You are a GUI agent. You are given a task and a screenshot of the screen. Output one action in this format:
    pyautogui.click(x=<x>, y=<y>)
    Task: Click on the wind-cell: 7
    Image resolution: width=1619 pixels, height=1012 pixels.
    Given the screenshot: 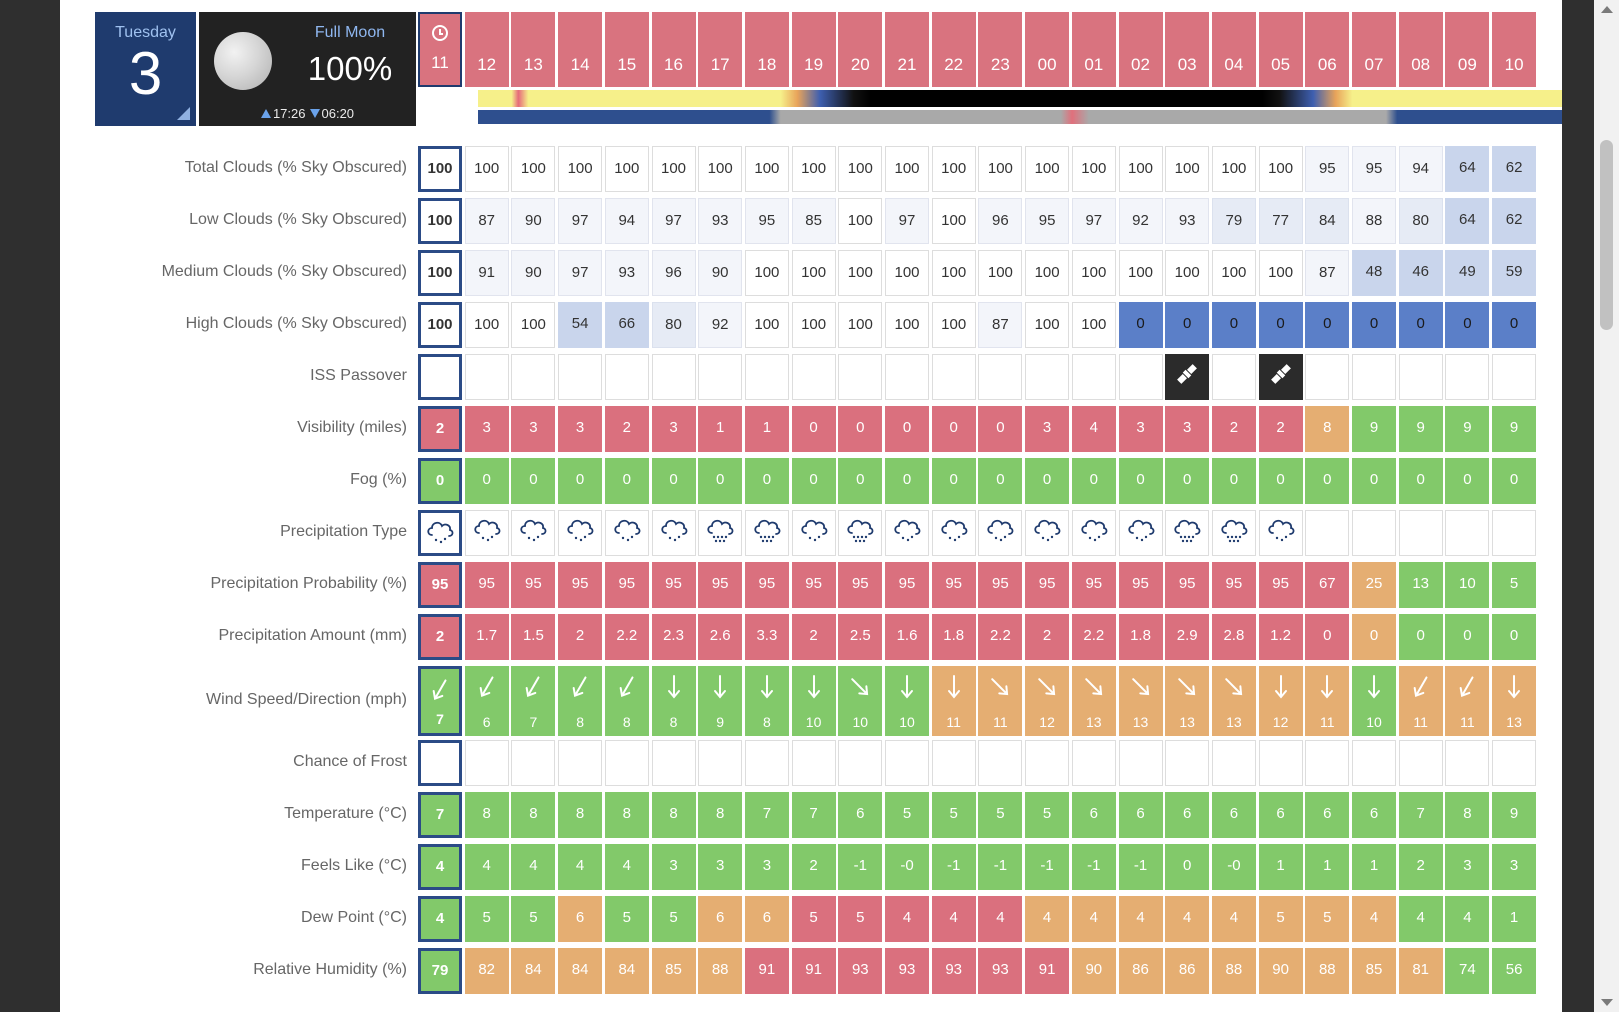 What is the action you would take?
    pyautogui.click(x=440, y=701)
    